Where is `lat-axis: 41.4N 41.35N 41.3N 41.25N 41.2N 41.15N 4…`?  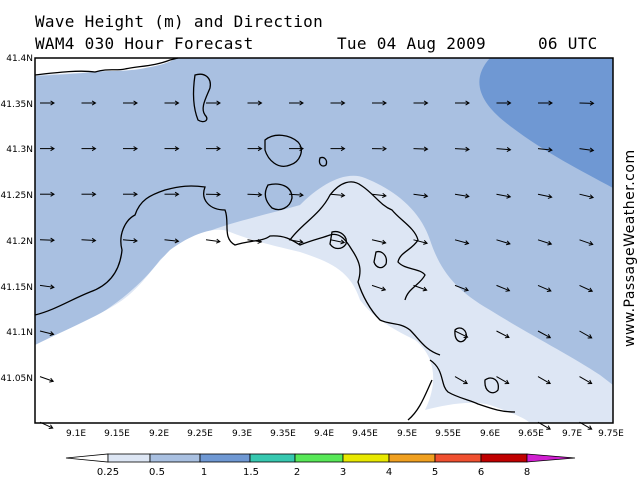
lat-axis: 41.4N 41.35N 41.3N 41.25N 41.2N 41.15N 4… is located at coordinates (17, 219).